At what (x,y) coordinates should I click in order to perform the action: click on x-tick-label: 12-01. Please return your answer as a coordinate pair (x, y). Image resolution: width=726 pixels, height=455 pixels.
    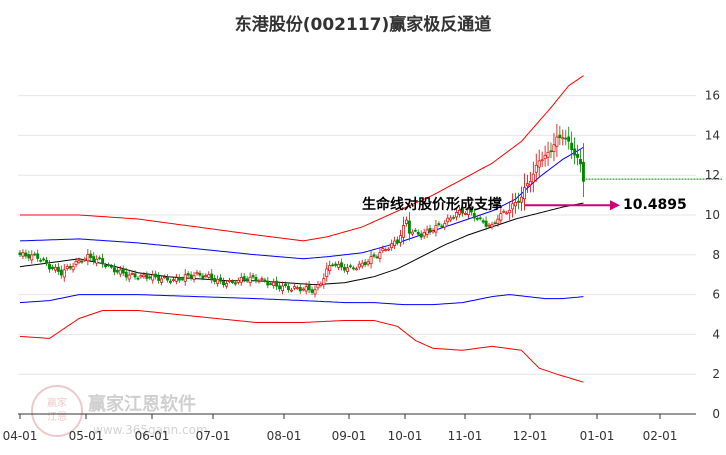
    Looking at the image, I should click on (530, 436).